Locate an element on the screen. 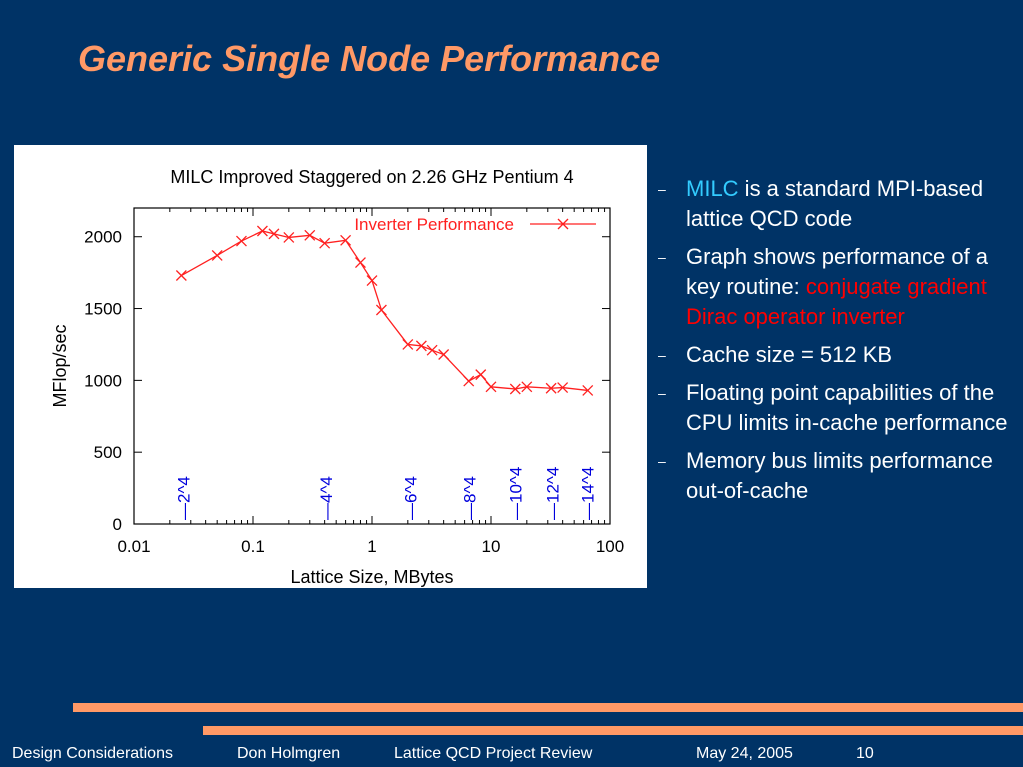  legend: Inverter Performance is located at coordinates (475, 224).